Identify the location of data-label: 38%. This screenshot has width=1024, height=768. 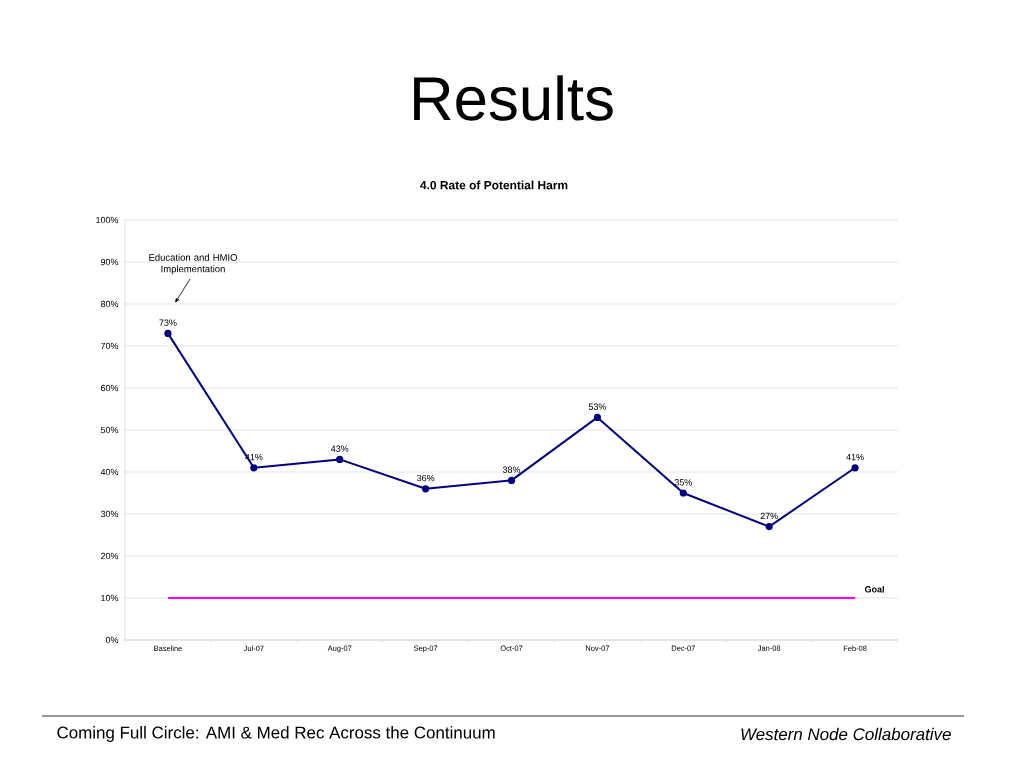
(511, 469).